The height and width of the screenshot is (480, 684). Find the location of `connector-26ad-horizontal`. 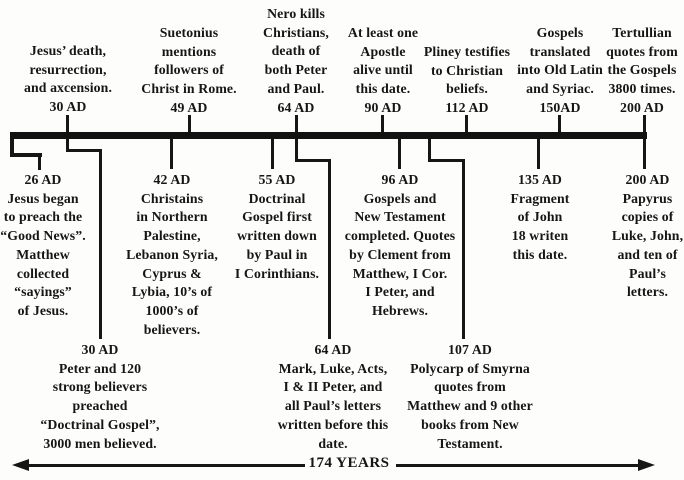

connector-26ad-horizontal is located at coordinates (26, 155).